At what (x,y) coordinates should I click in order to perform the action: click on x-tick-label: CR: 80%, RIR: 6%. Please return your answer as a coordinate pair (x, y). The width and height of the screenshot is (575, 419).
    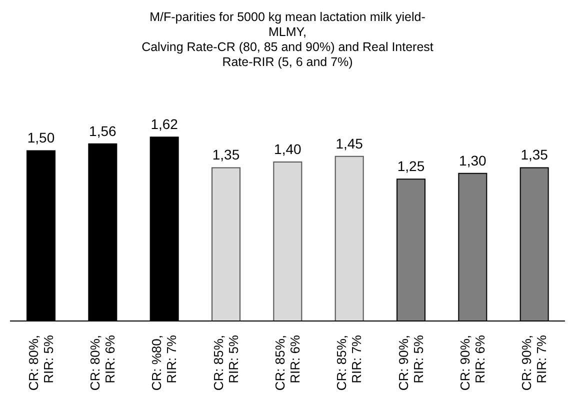
    Looking at the image, I should click on (103, 362).